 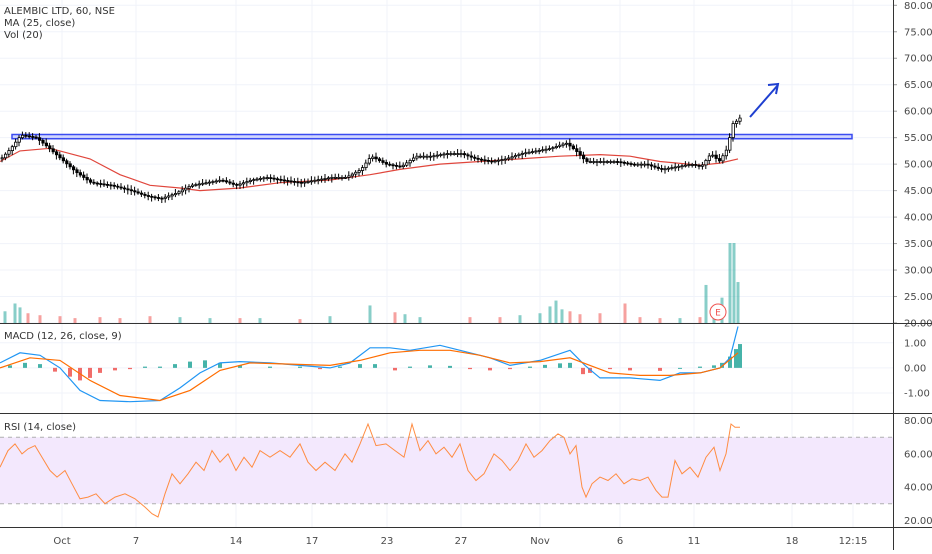 I want to click on rsi-legend: RSI (14, close), so click(x=40, y=428).